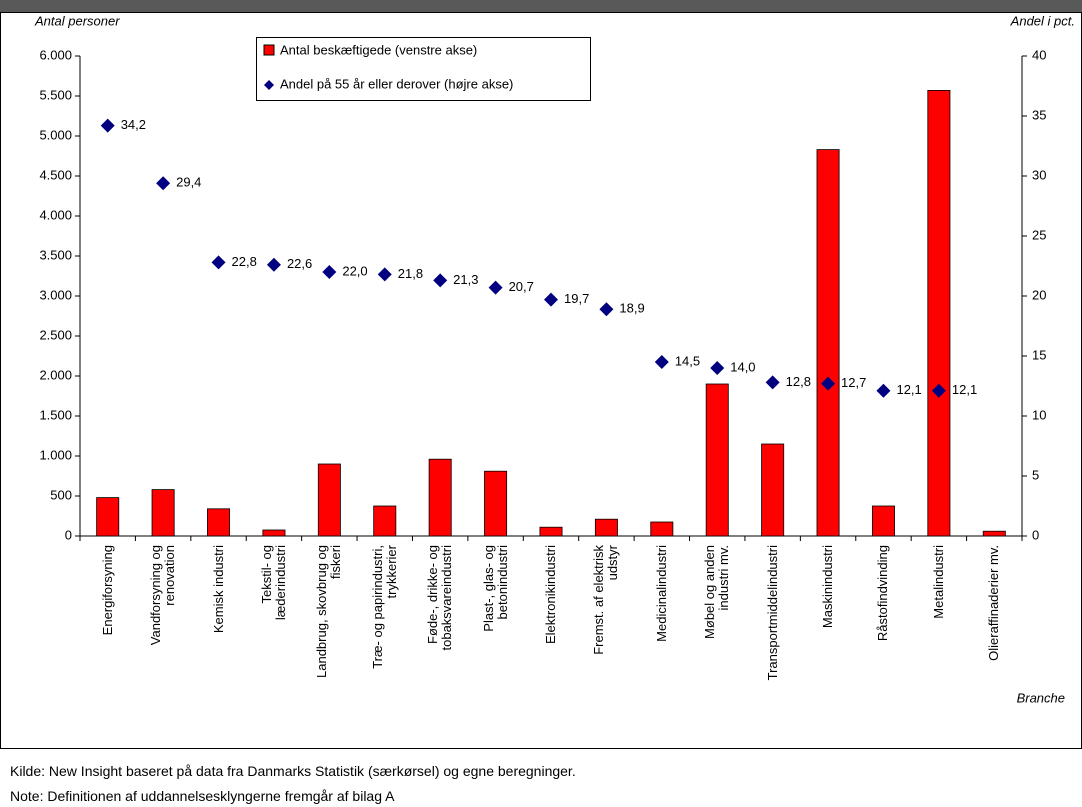 The width and height of the screenshot is (1082, 807). Describe the element at coordinates (1039, 174) in the screenshot. I see `y2-tick-label: 30` at that location.